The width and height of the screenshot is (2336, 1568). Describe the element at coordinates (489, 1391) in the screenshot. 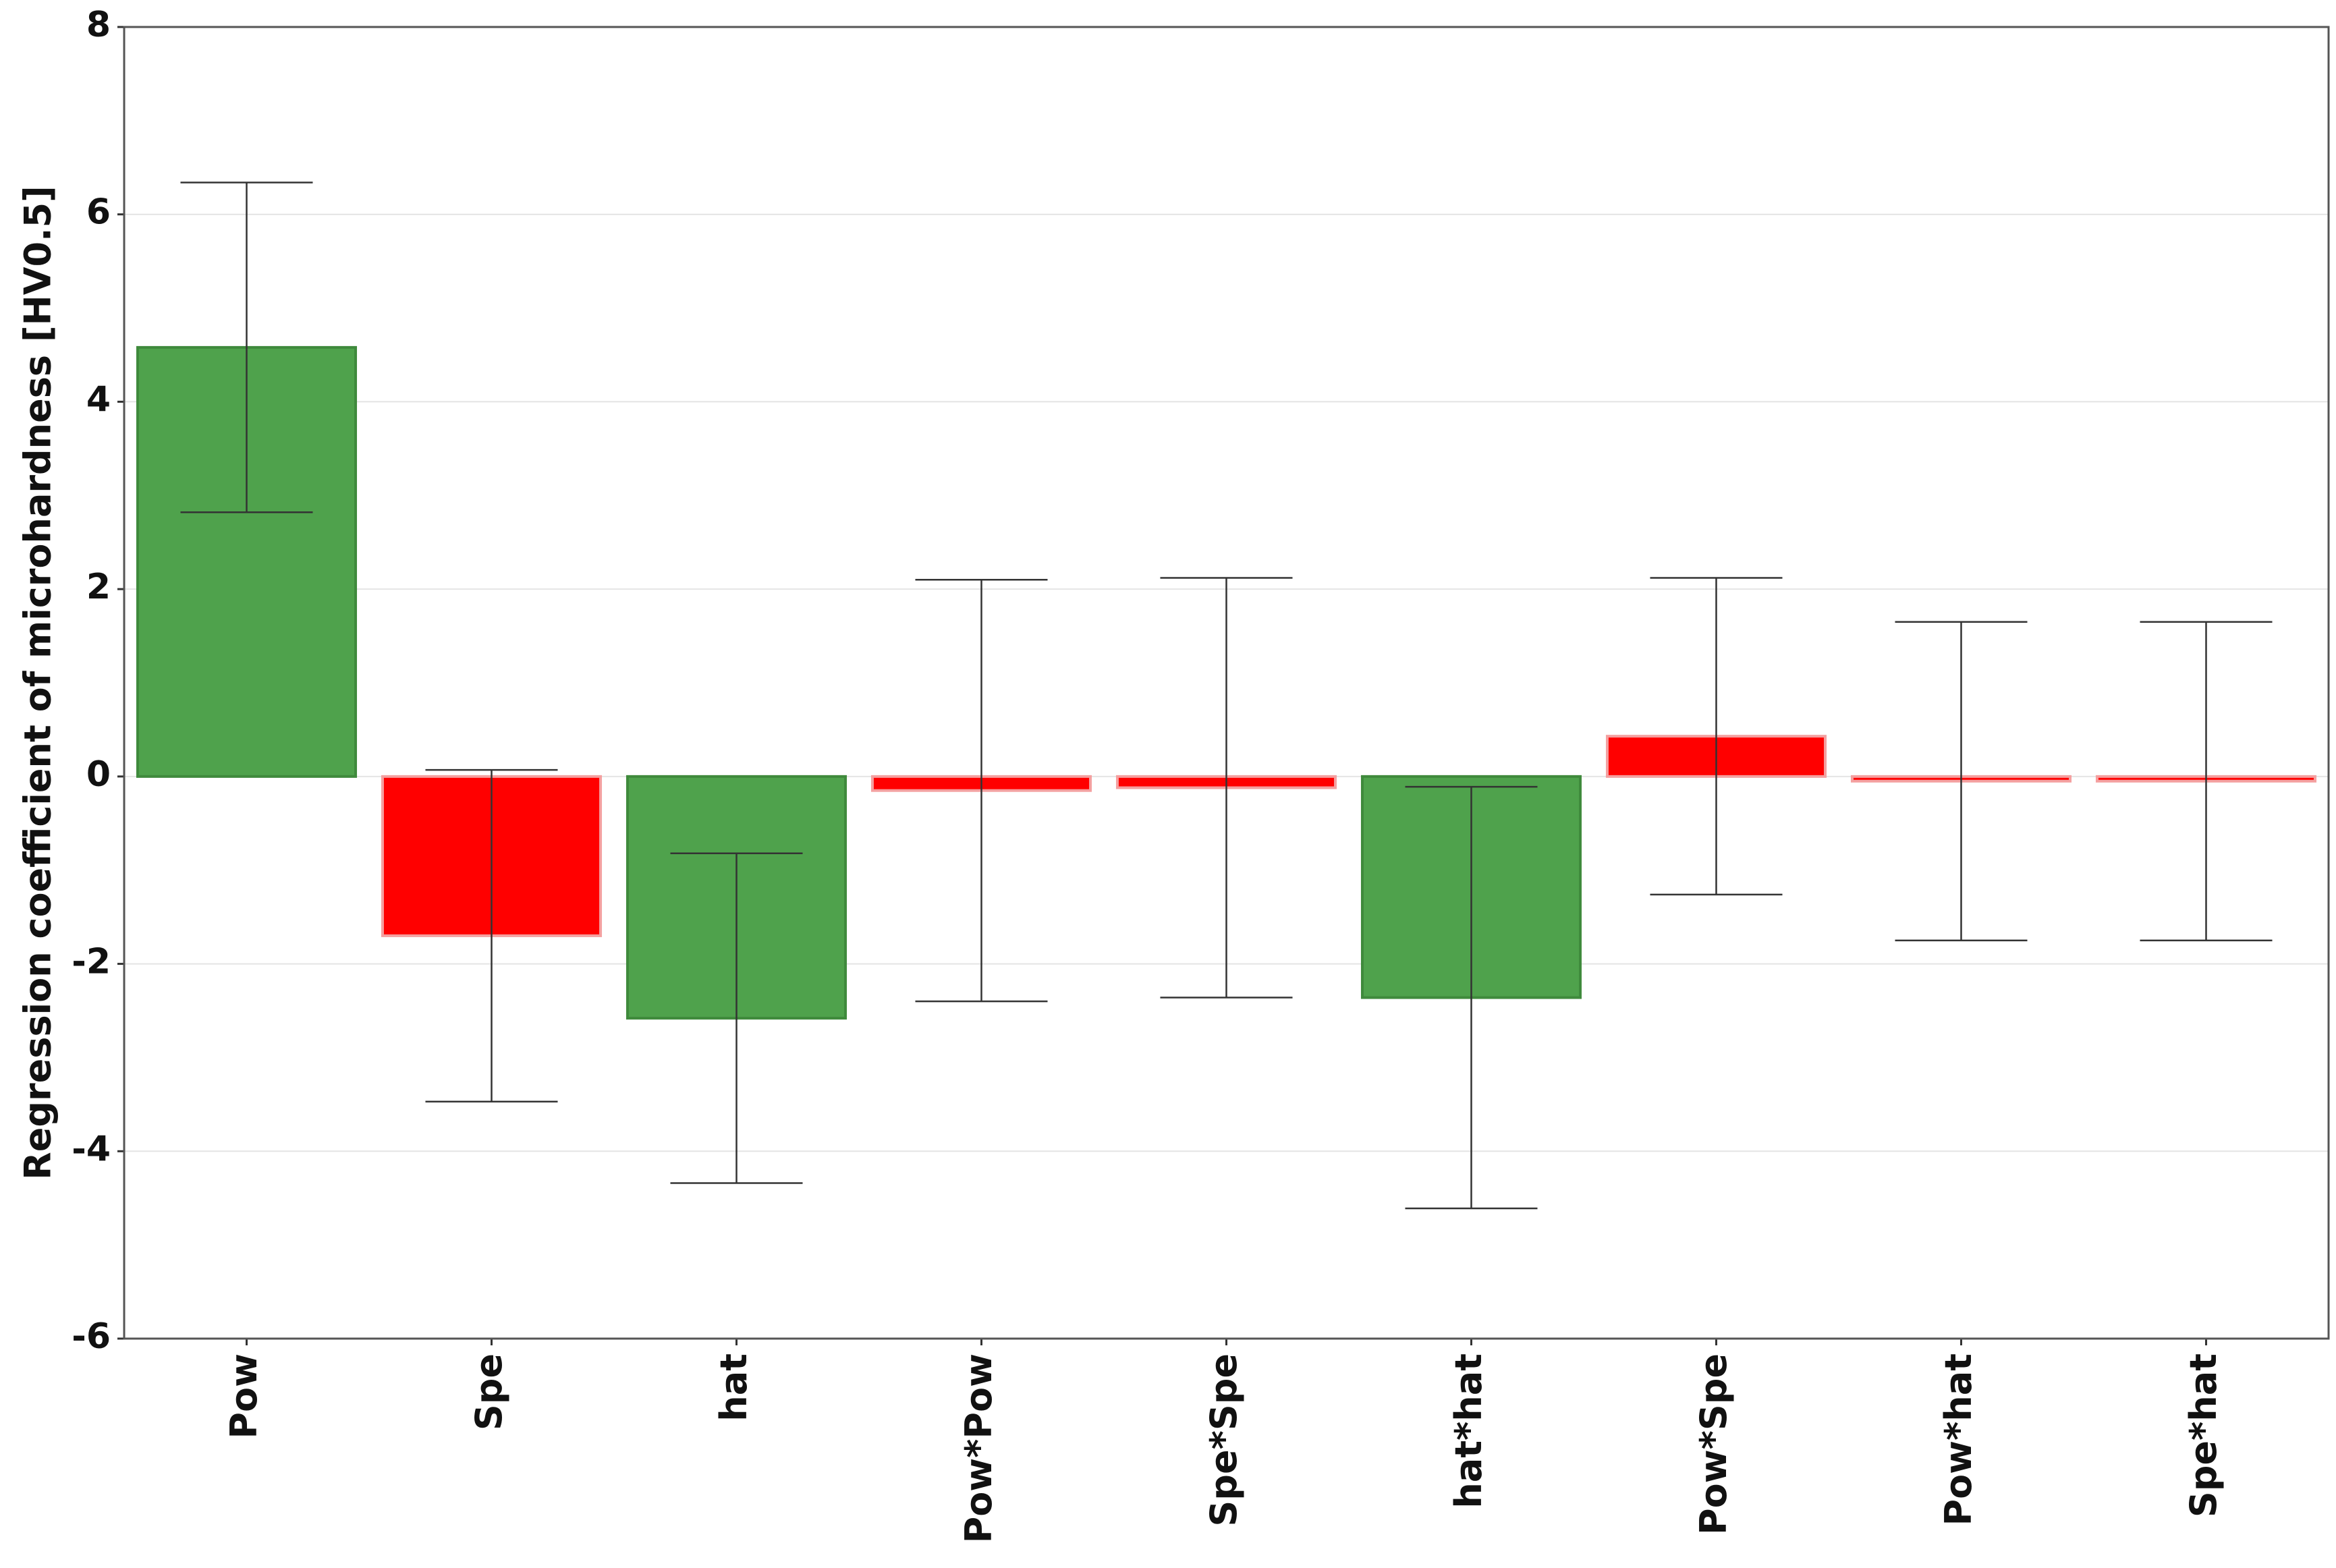

I see `x-tick-label: Spe` at that location.